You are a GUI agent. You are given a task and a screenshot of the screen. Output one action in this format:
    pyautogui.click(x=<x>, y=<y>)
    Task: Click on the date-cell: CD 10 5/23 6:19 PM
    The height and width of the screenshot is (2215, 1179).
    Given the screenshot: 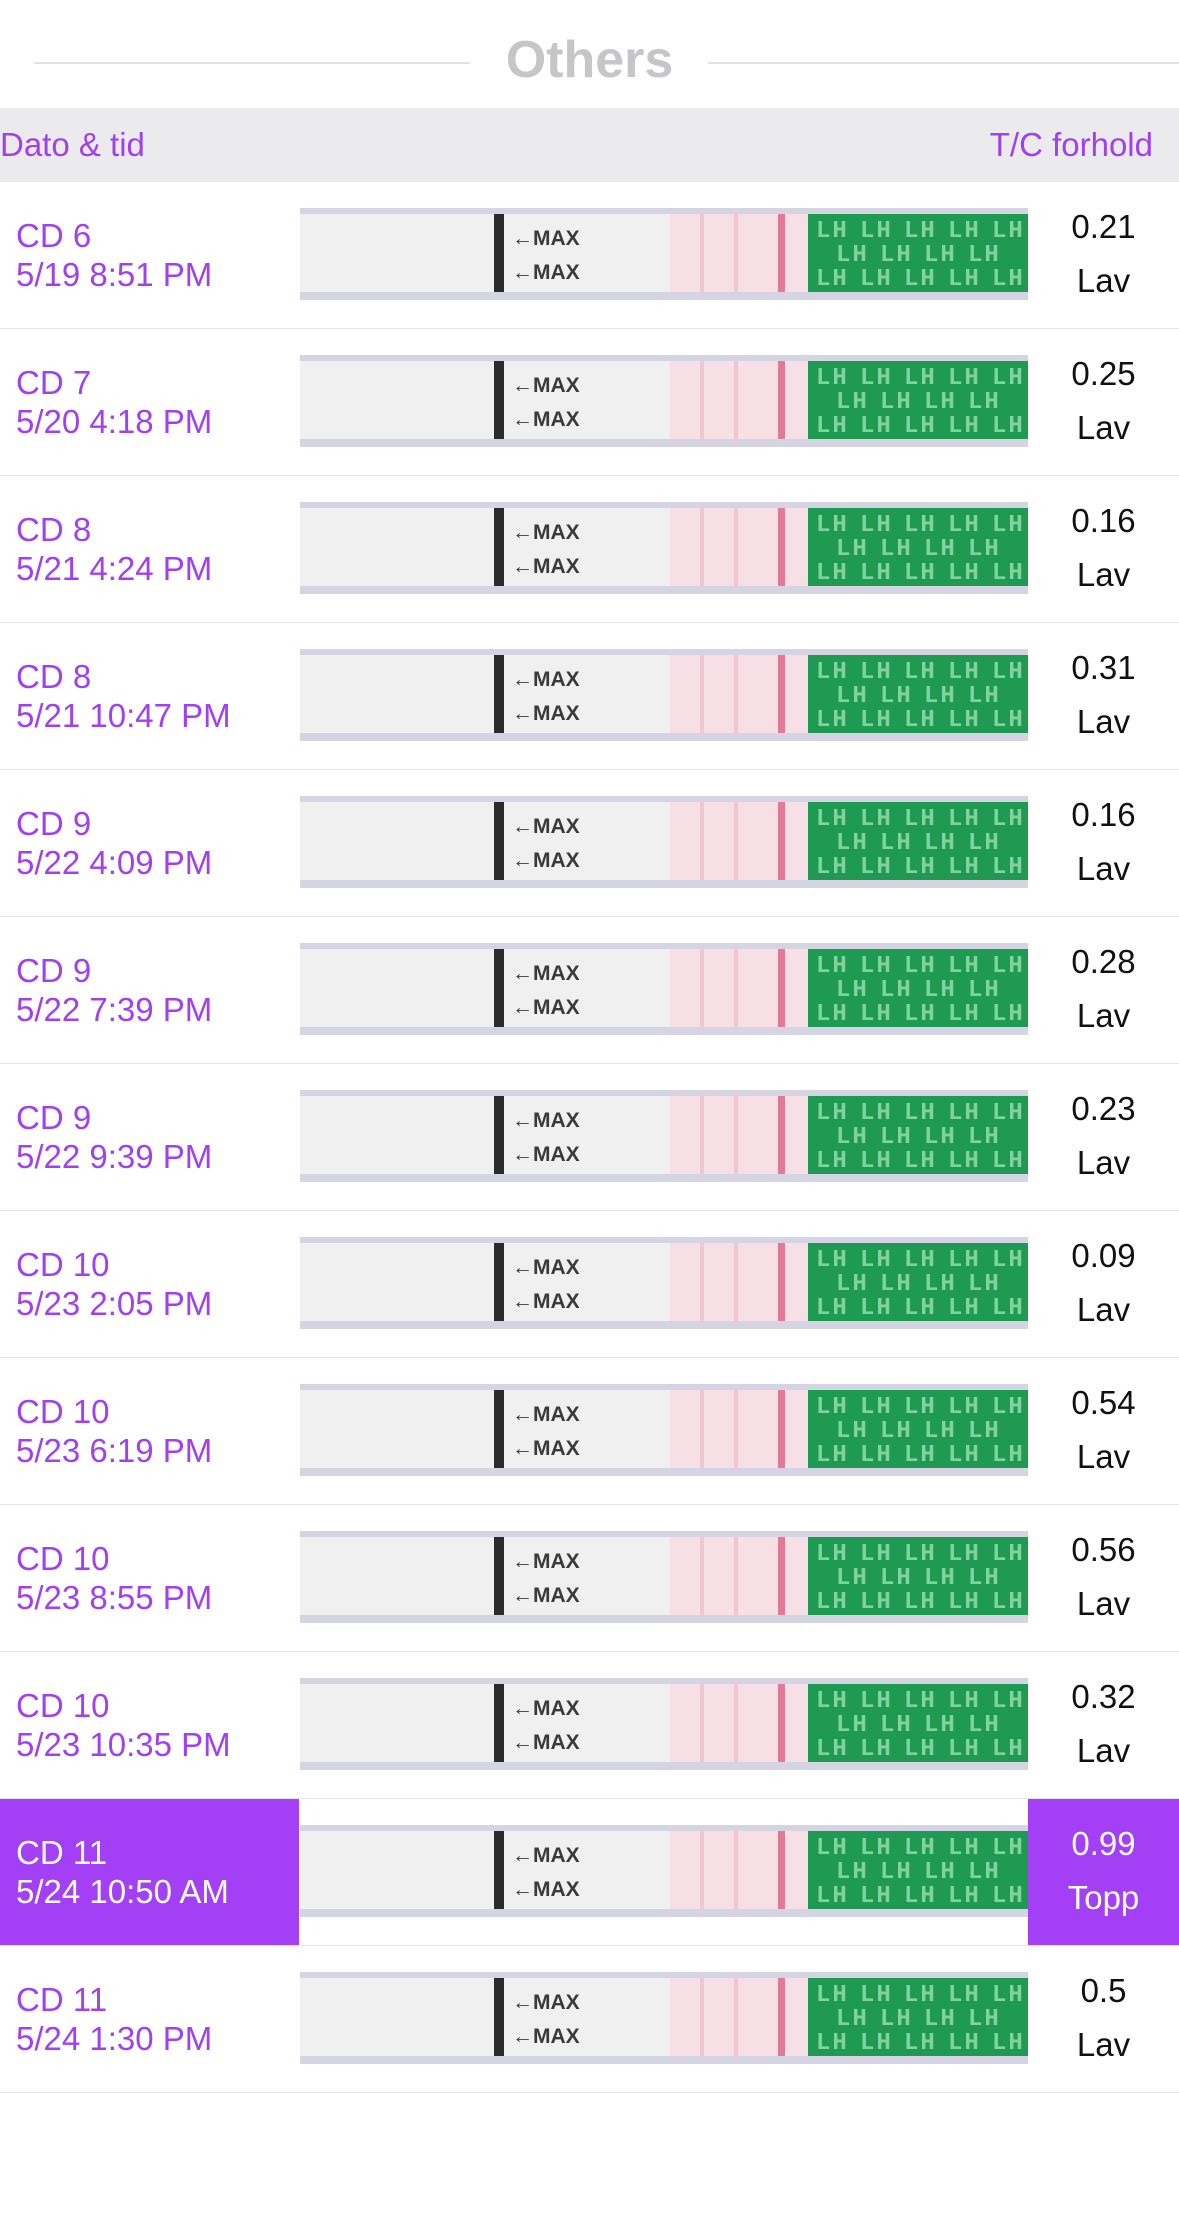 What is the action you would take?
    pyautogui.click(x=149, y=1431)
    